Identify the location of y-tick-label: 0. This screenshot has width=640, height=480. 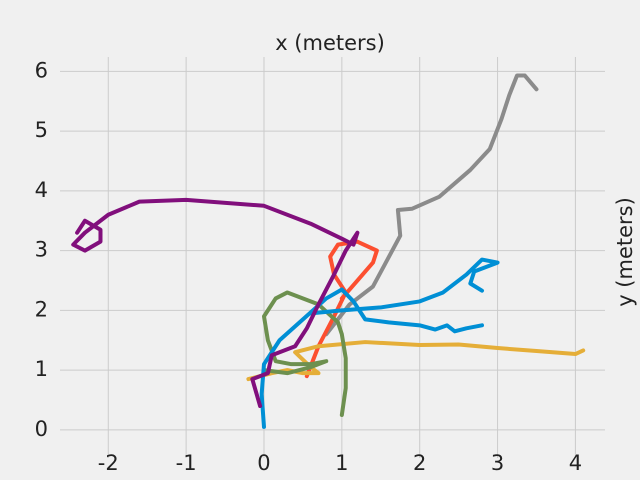
(41, 429).